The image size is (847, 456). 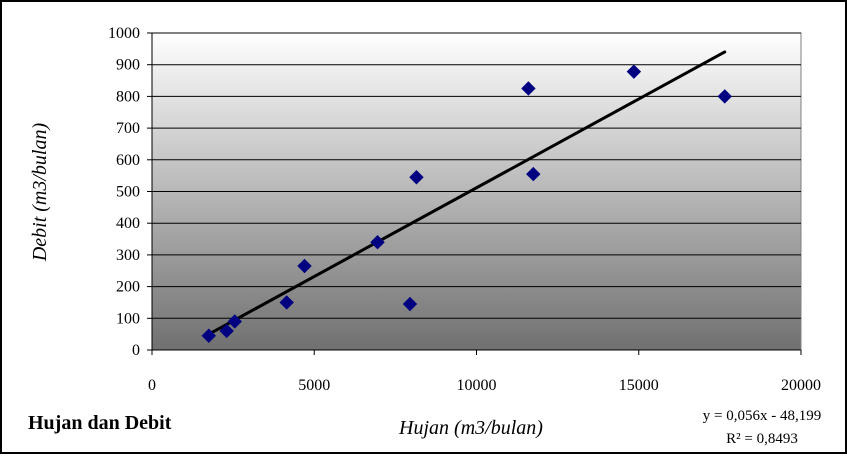 What do you see at coordinates (314, 385) in the screenshot?
I see `x-tick-label: 5000` at bounding box center [314, 385].